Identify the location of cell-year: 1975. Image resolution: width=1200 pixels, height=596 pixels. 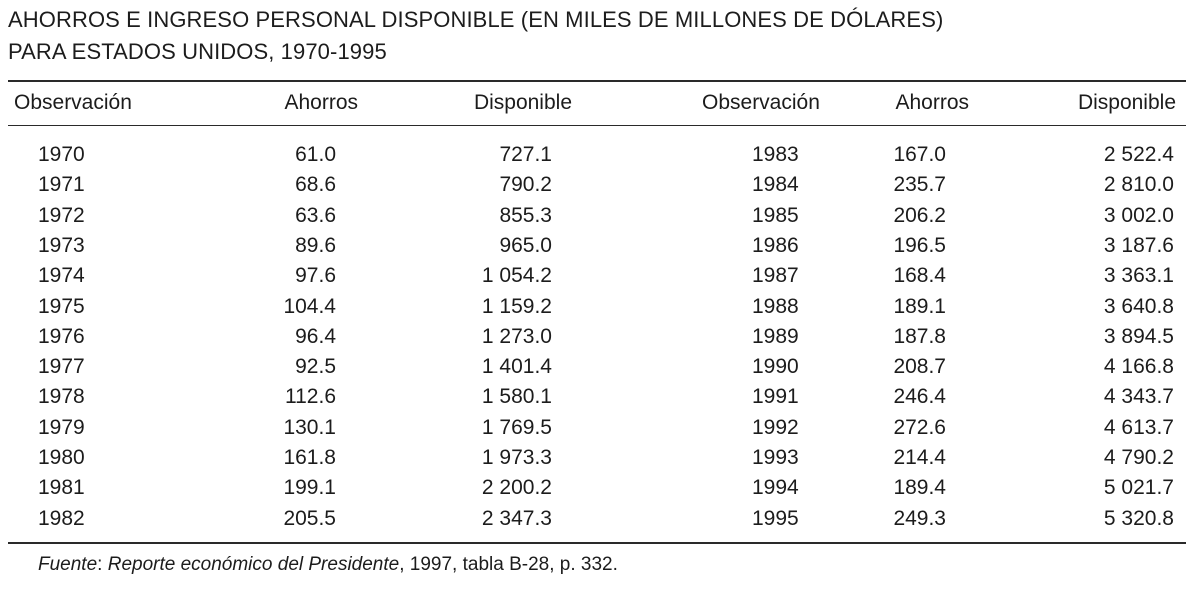
(61, 306).